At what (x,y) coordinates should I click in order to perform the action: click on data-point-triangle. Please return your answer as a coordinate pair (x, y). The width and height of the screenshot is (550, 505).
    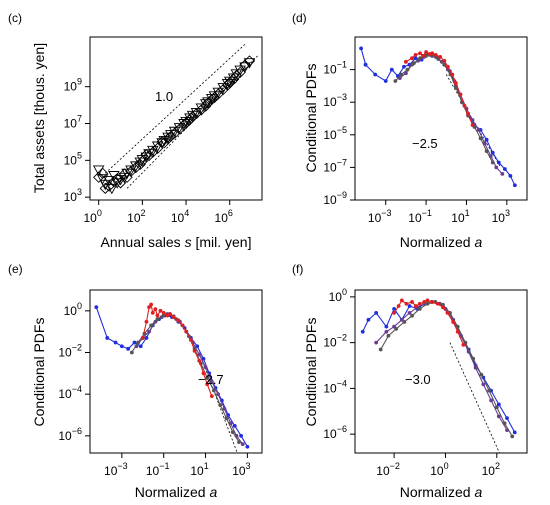
    Looking at the image, I should click on (214, 96).